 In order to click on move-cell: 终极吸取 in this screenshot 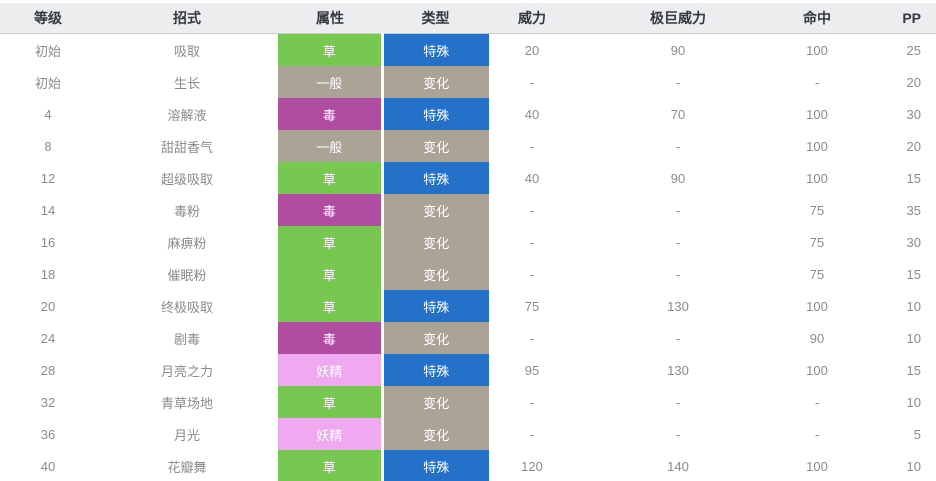, I will do `click(186, 307)`.